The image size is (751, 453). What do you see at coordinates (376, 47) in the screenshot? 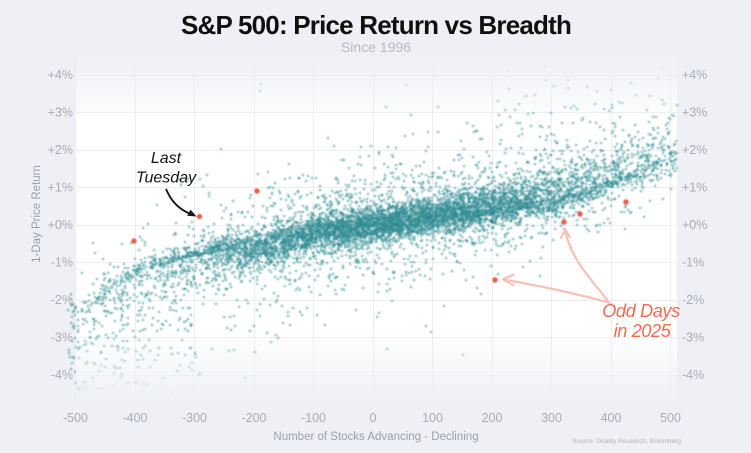
I see `svg-text: Since 1996` at bounding box center [376, 47].